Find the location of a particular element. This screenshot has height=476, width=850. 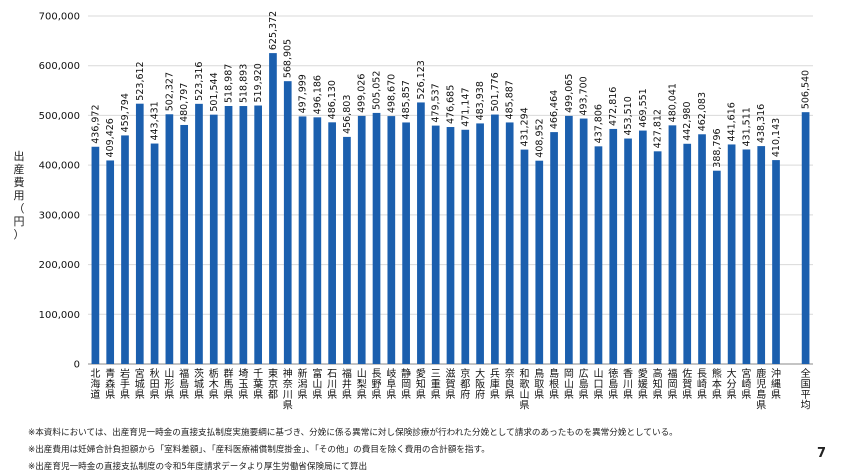

data-label: 505,052 is located at coordinates (377, 90).